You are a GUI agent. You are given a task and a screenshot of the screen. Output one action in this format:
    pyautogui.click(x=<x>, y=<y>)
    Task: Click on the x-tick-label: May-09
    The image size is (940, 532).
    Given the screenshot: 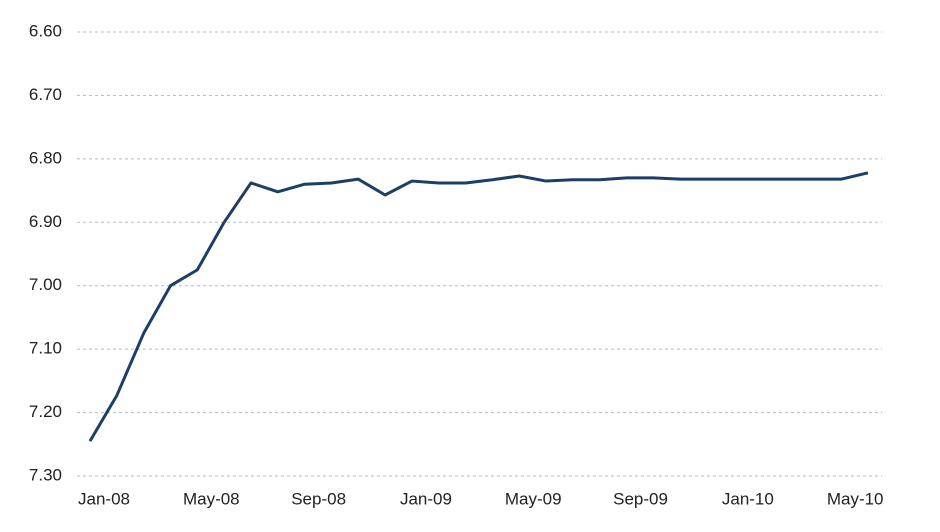 What is the action you would take?
    pyautogui.click(x=533, y=498)
    